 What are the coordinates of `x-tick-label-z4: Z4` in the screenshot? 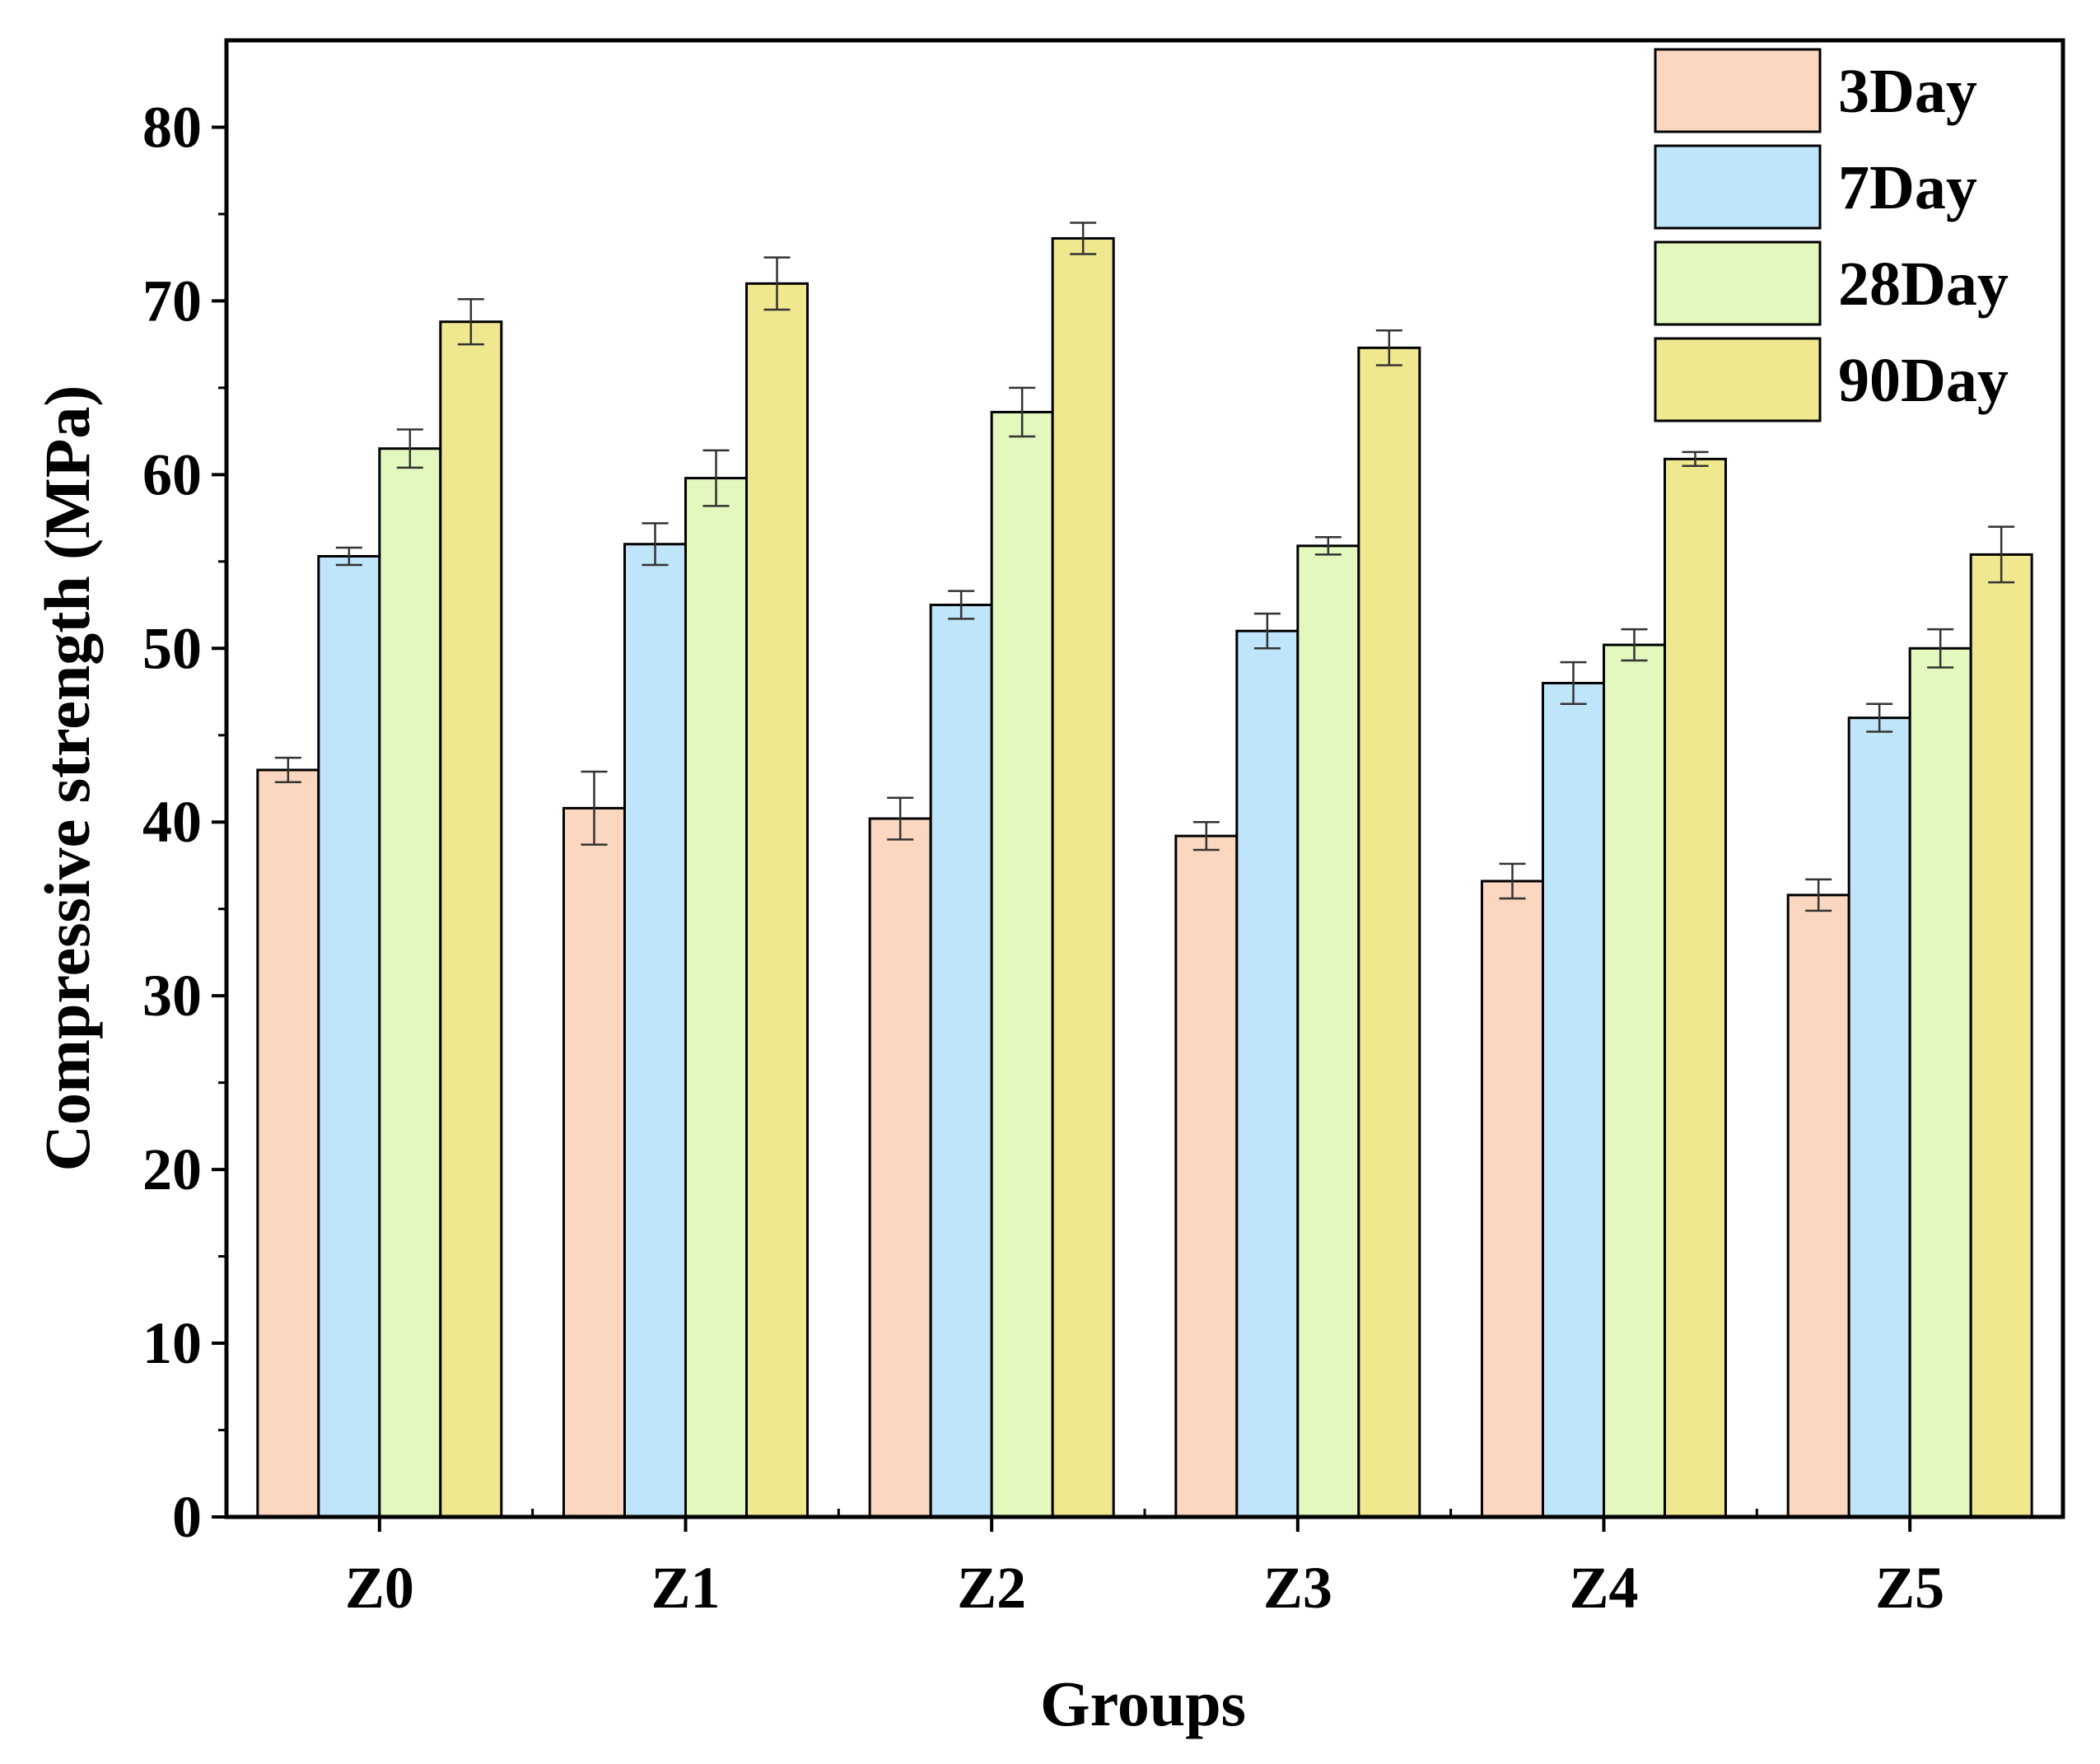 It's located at (1603, 1588).